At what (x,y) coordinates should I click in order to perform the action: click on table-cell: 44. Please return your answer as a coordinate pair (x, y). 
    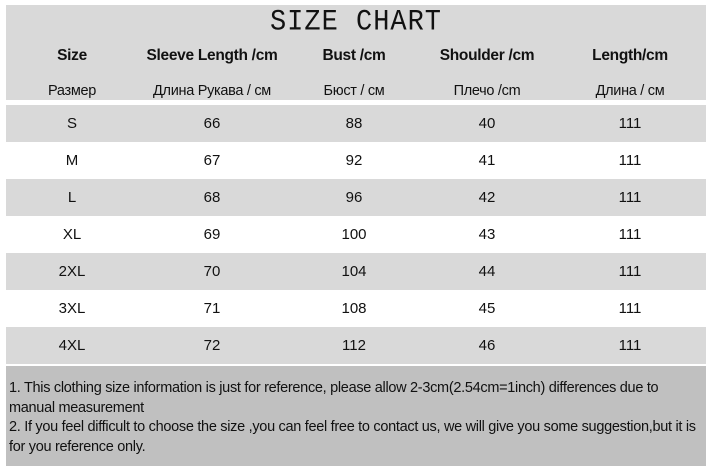
    Looking at the image, I should click on (487, 271).